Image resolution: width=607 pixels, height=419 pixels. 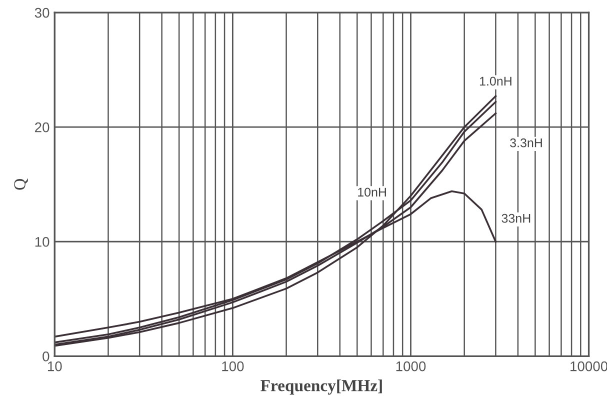 I want to click on x-tick-label: 10, so click(x=55, y=366).